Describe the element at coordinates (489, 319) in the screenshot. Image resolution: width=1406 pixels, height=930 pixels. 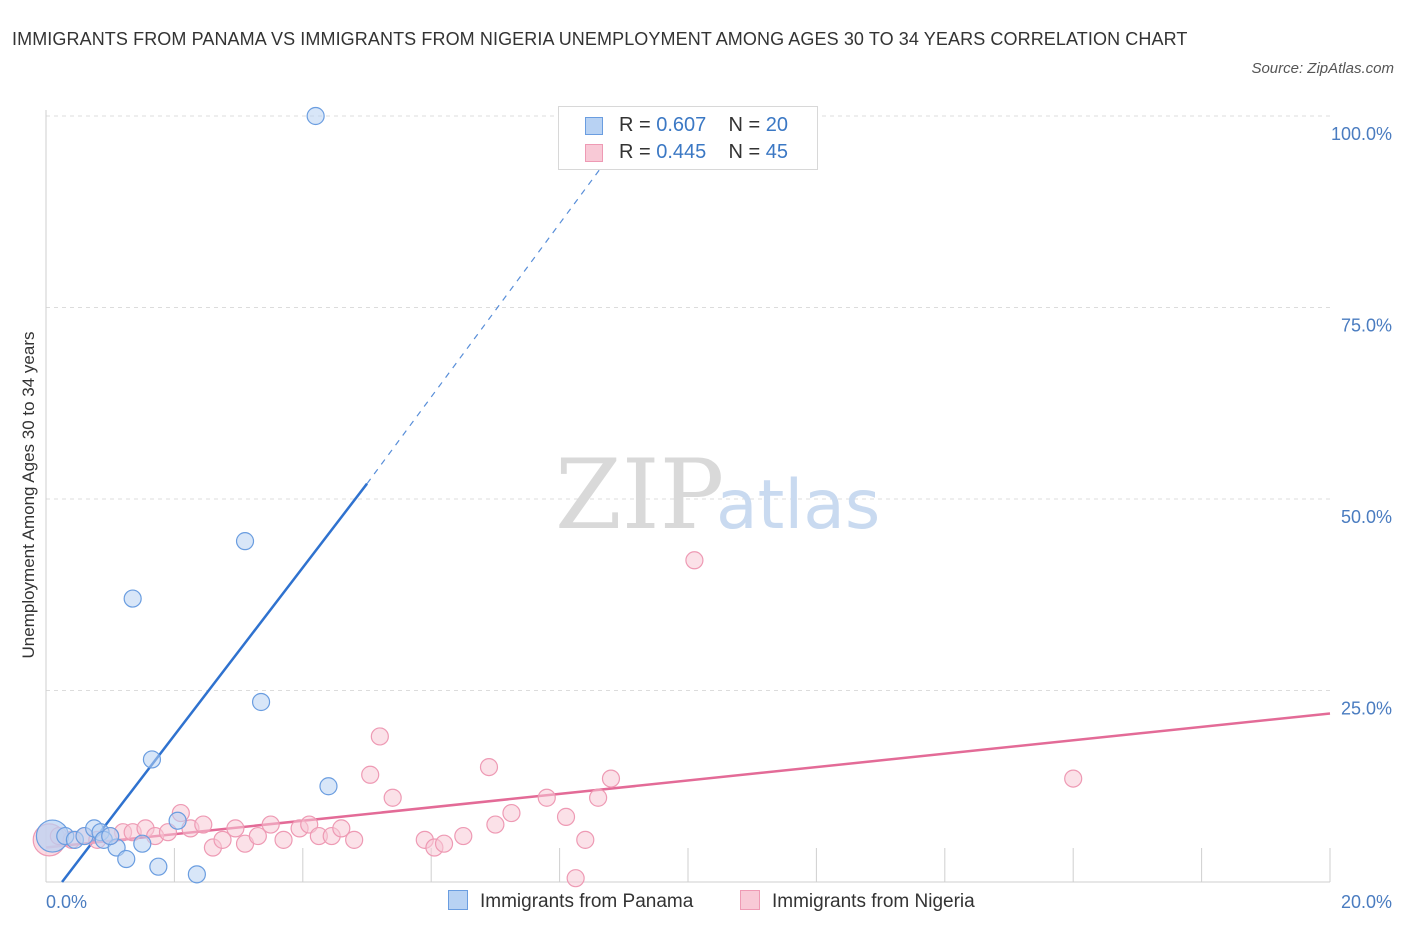
I see `trendline-extension-panama` at that location.